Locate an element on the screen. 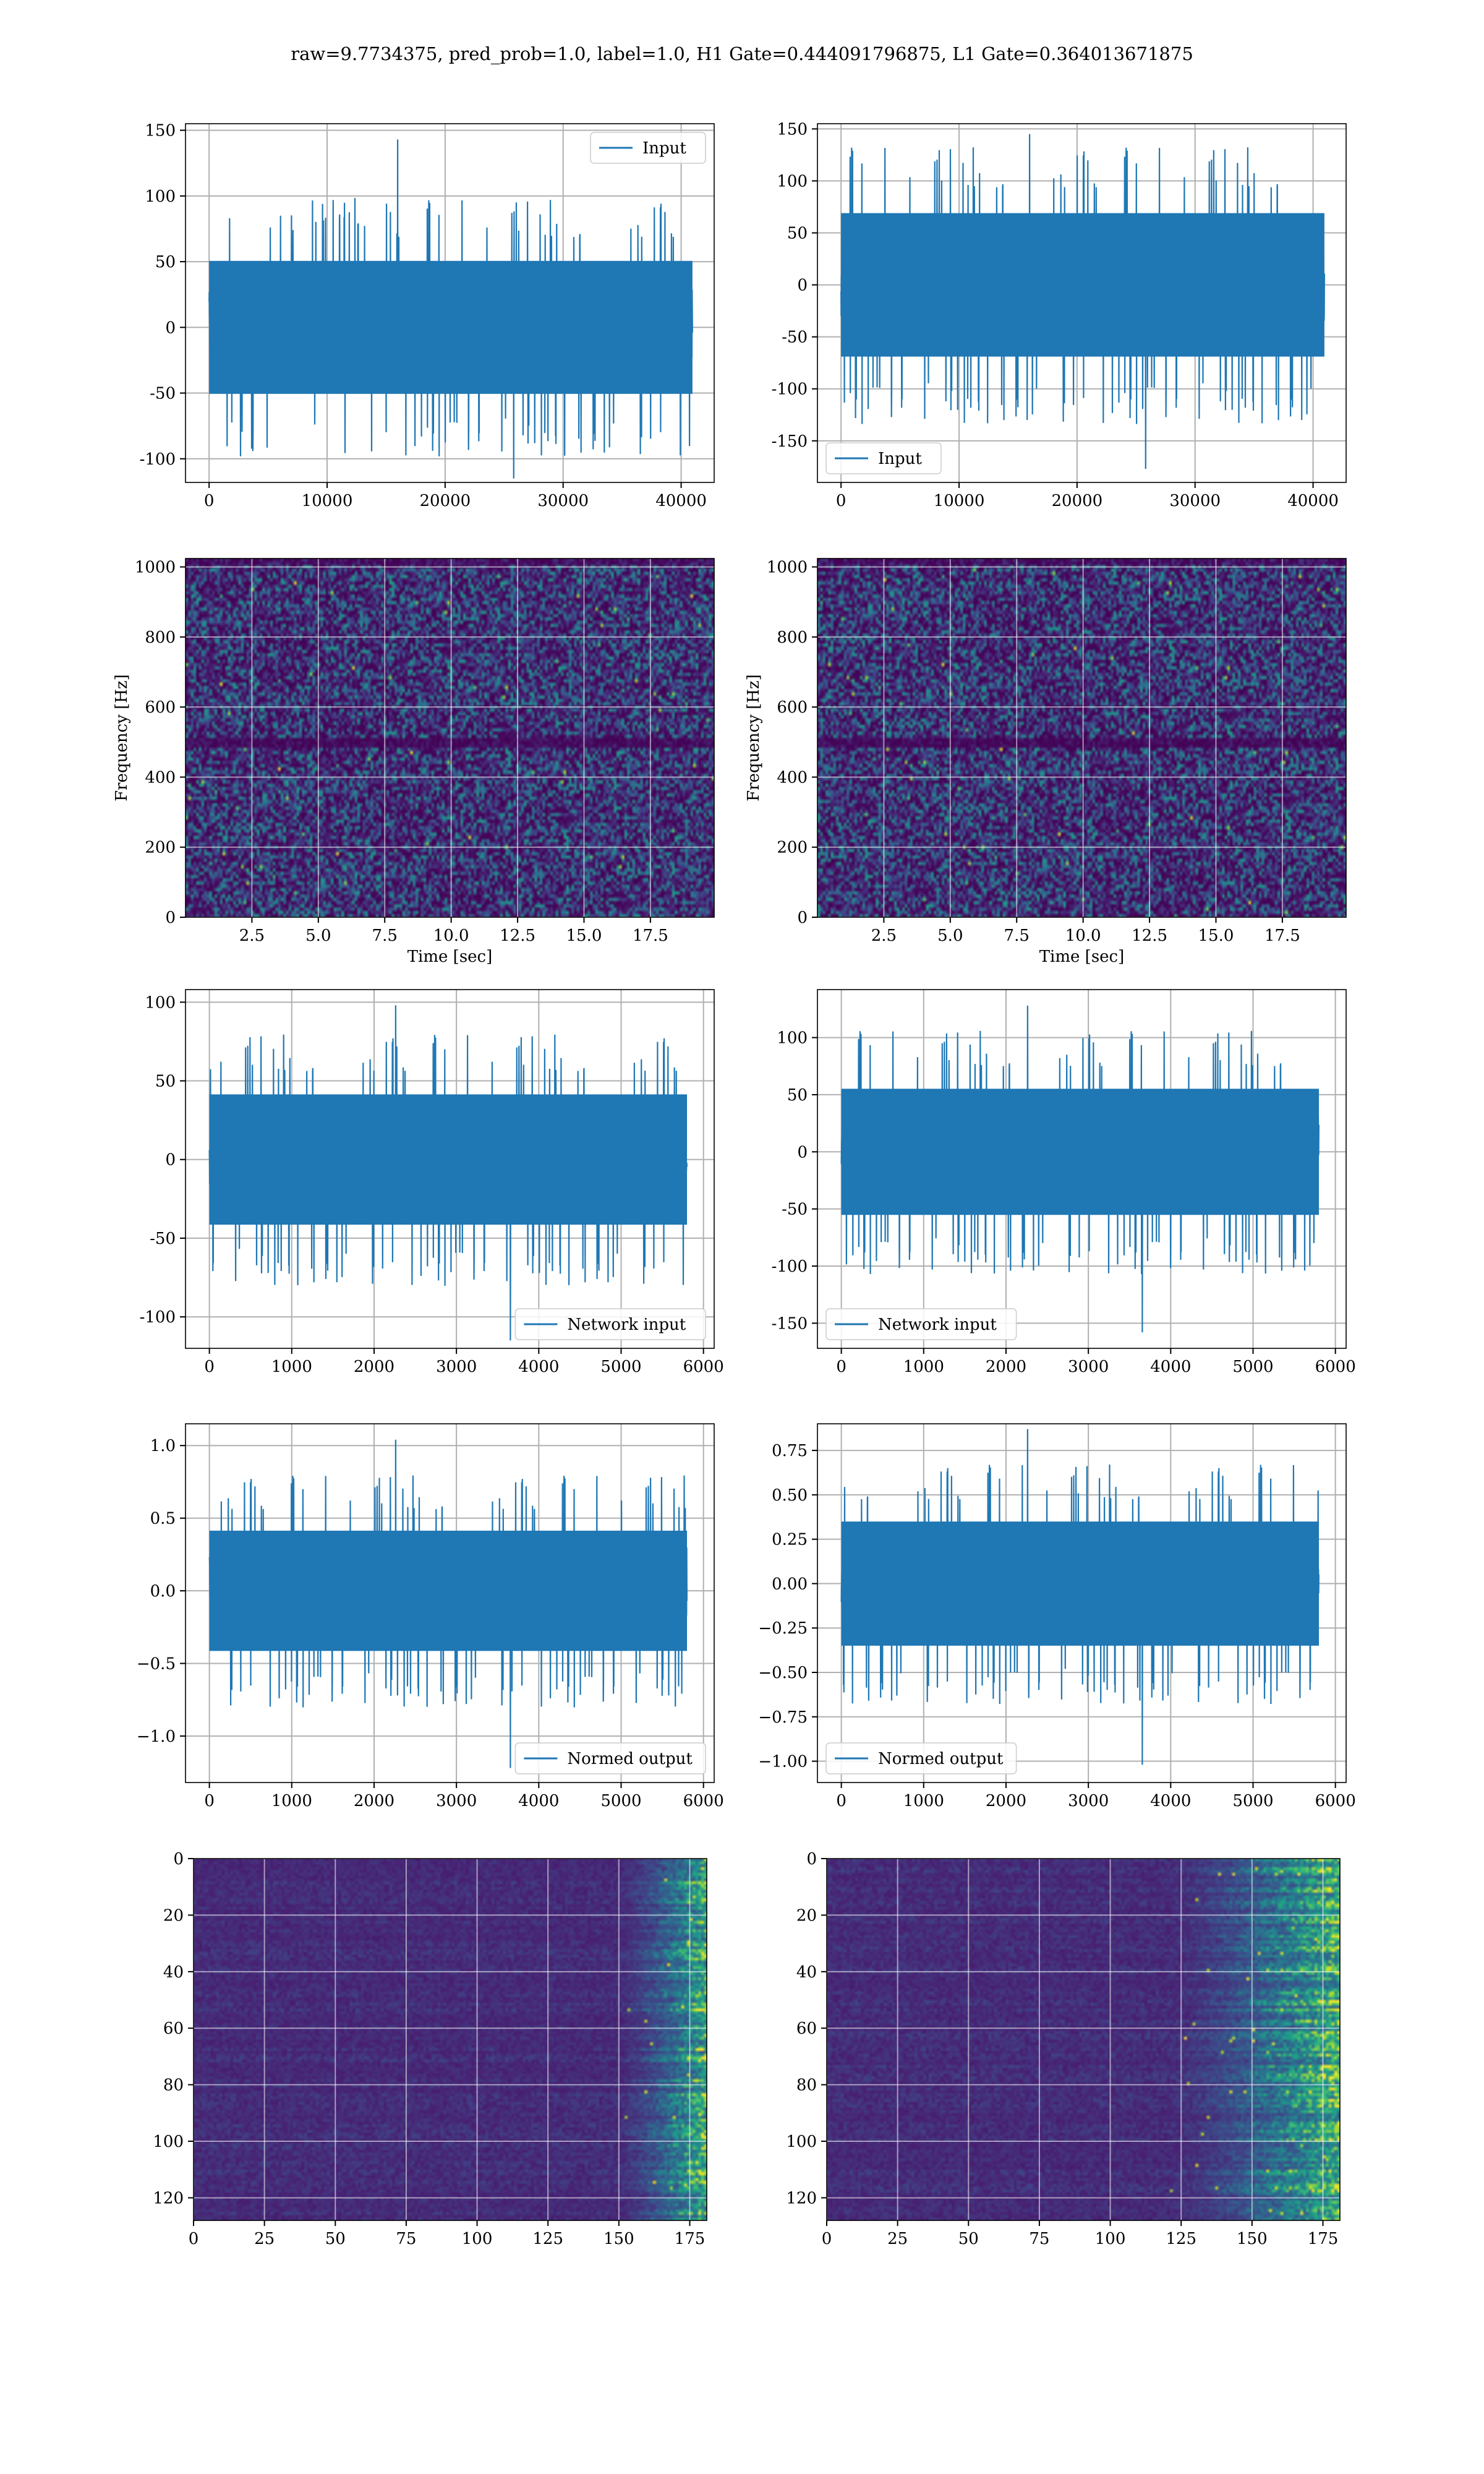  y-tick-label: 0.0 is located at coordinates (163, 1591).